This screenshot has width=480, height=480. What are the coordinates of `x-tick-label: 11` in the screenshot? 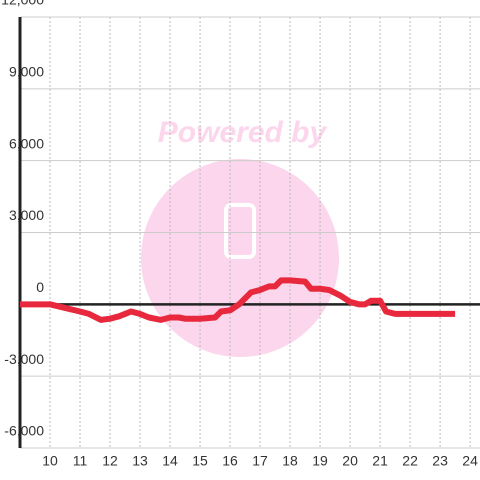 It's located at (80, 461).